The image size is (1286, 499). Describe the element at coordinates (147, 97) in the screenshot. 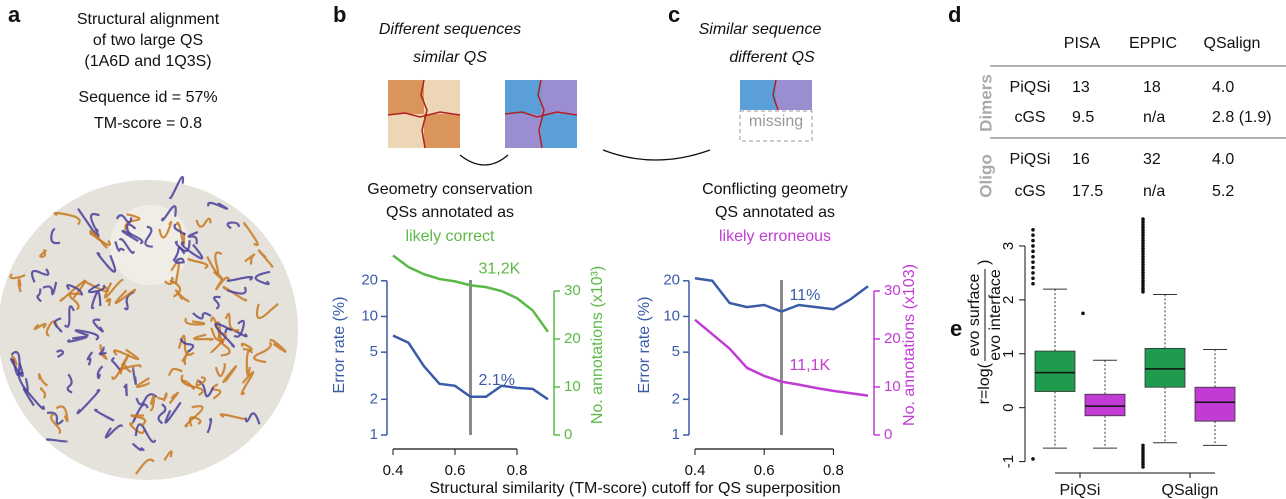

I see `stat-line: Sequence id = 57%` at that location.